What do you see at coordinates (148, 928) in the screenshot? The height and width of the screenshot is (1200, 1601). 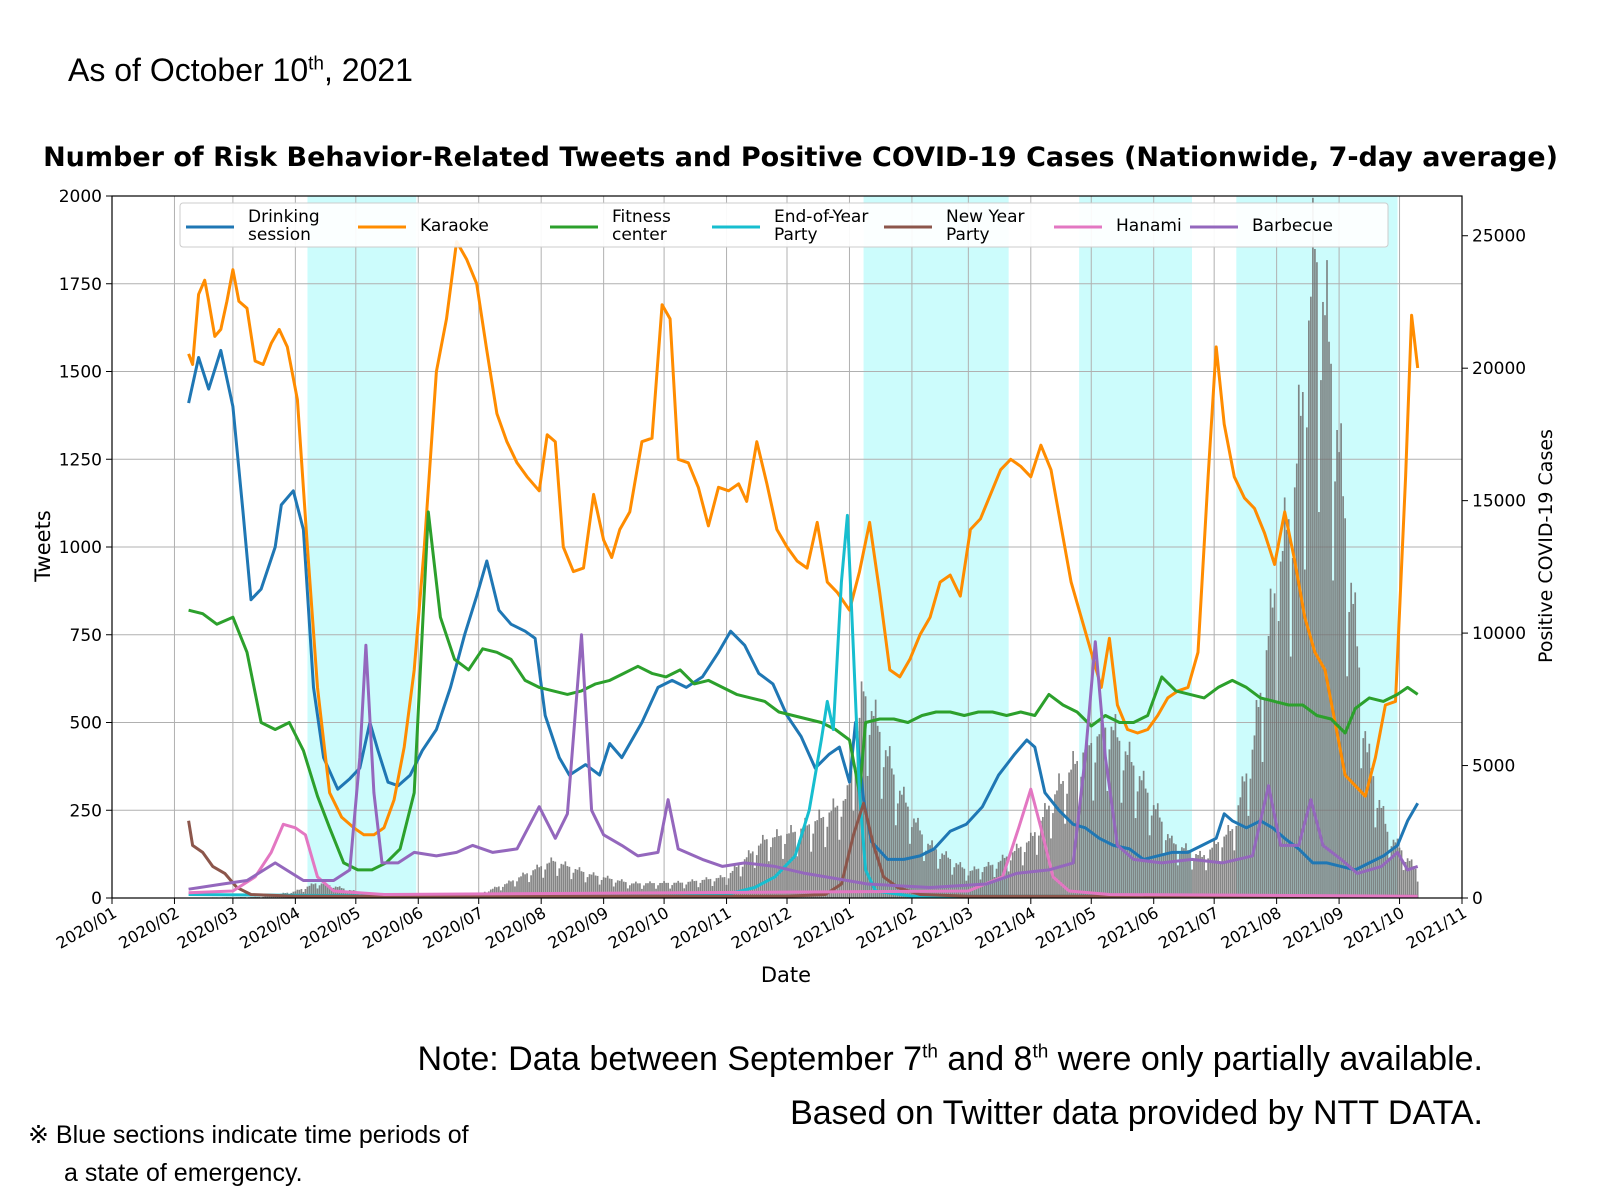 I see `x-tick-label: 2020/02` at bounding box center [148, 928].